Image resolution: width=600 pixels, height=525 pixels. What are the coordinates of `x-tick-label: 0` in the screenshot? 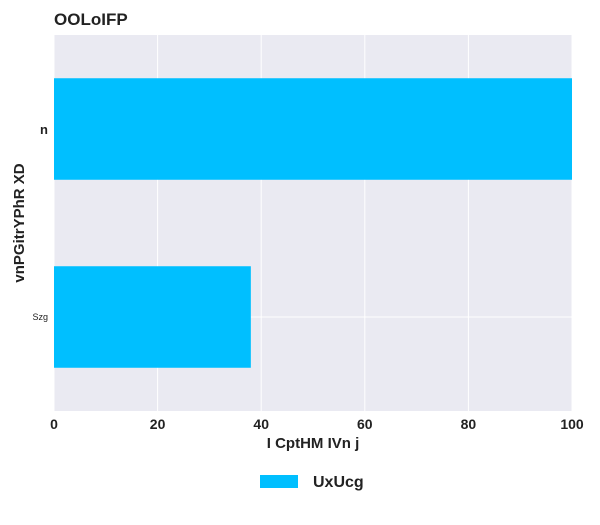 It's located at (54, 424).